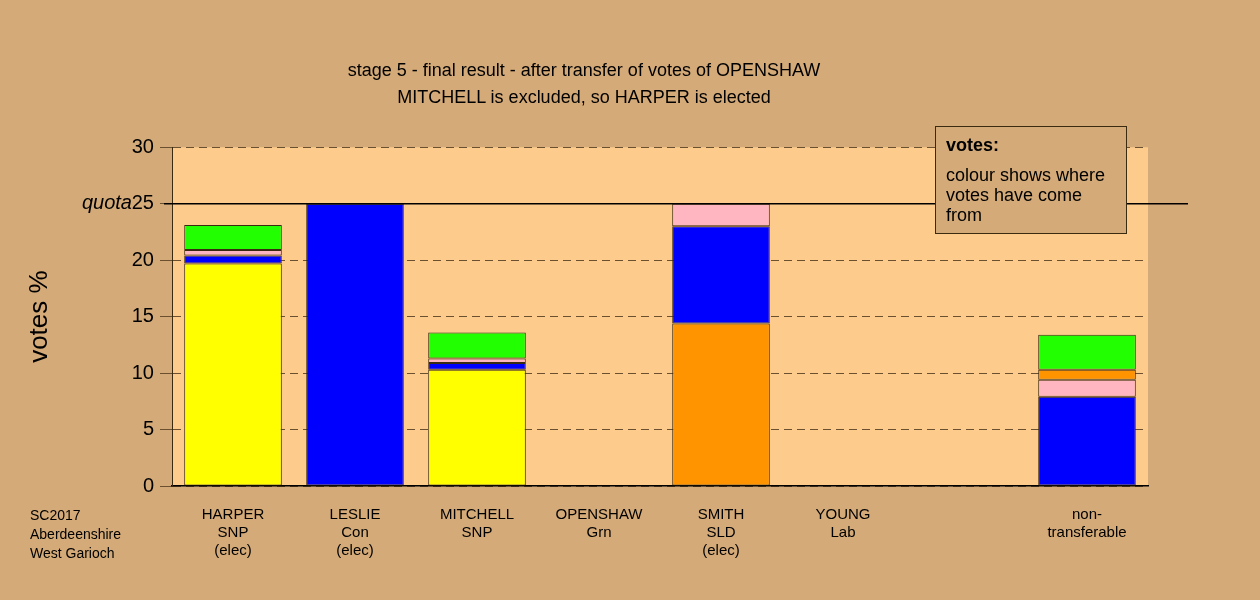 The width and height of the screenshot is (1260, 600). What do you see at coordinates (233, 532) in the screenshot?
I see `x-tick-label: HARPER SNP (elec)` at bounding box center [233, 532].